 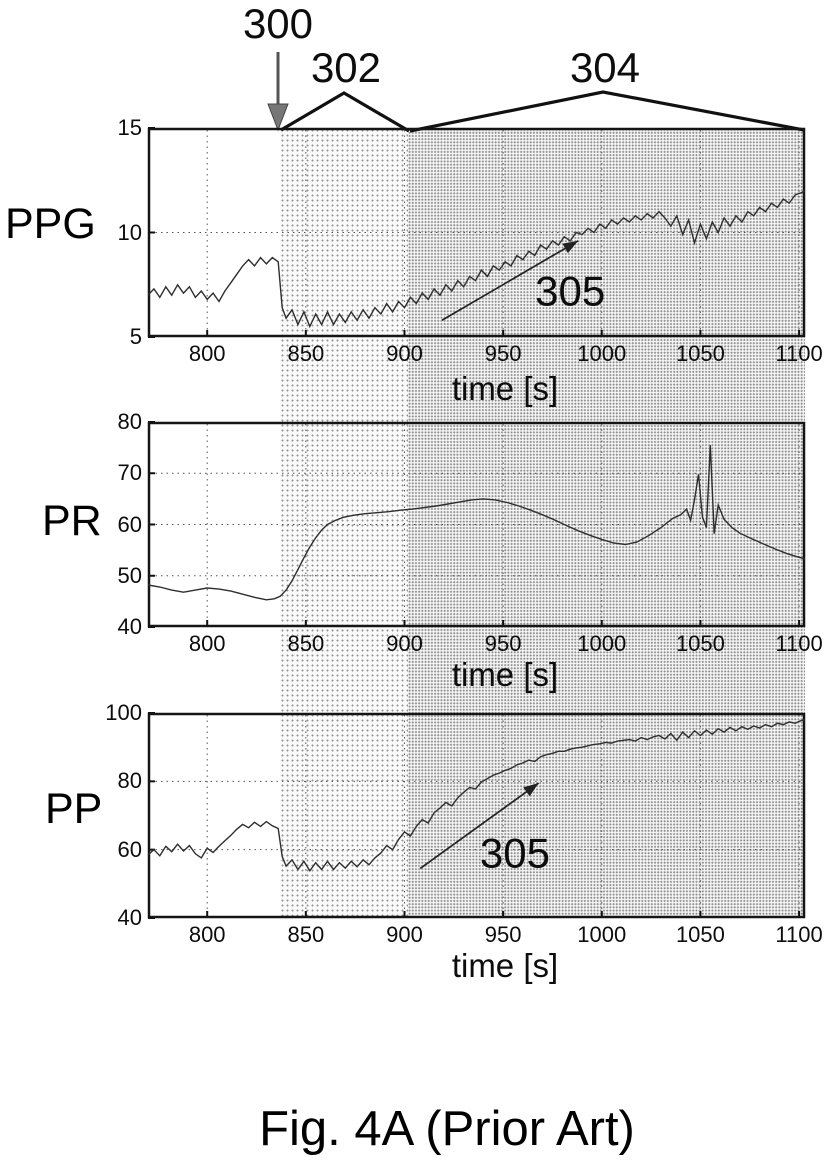 What do you see at coordinates (123, 712) in the screenshot?
I see `y-tick-label: 100` at bounding box center [123, 712].